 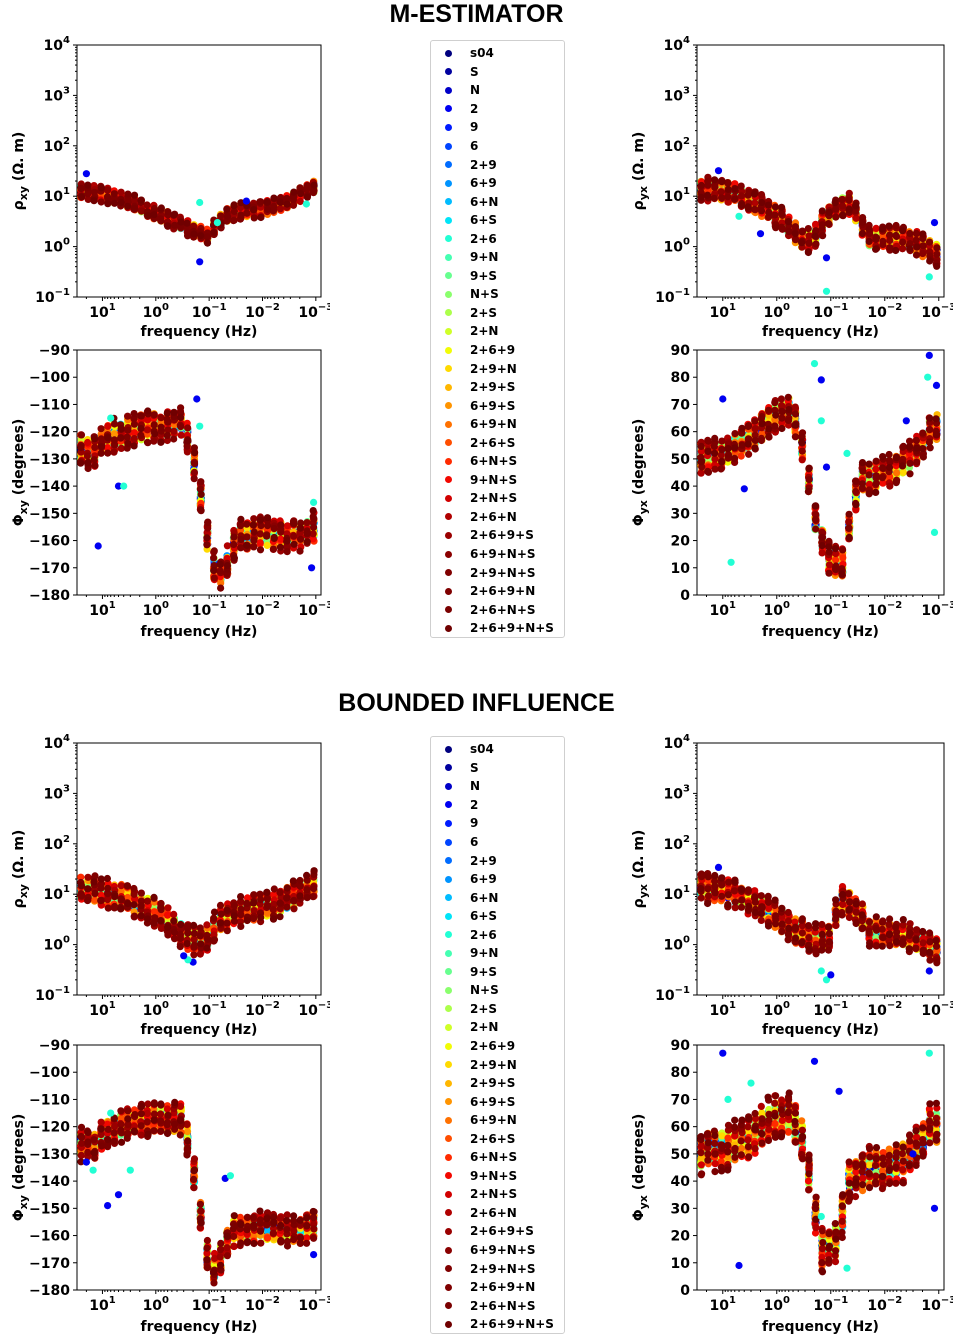 What do you see at coordinates (672, 296) in the screenshot?
I see `y-tick-label: 10−1` at bounding box center [672, 296].